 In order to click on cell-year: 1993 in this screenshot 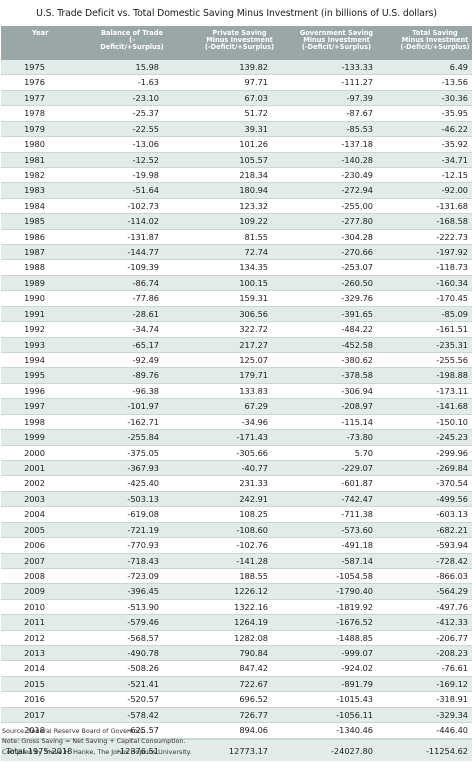, I will do `click(34, 344)`.